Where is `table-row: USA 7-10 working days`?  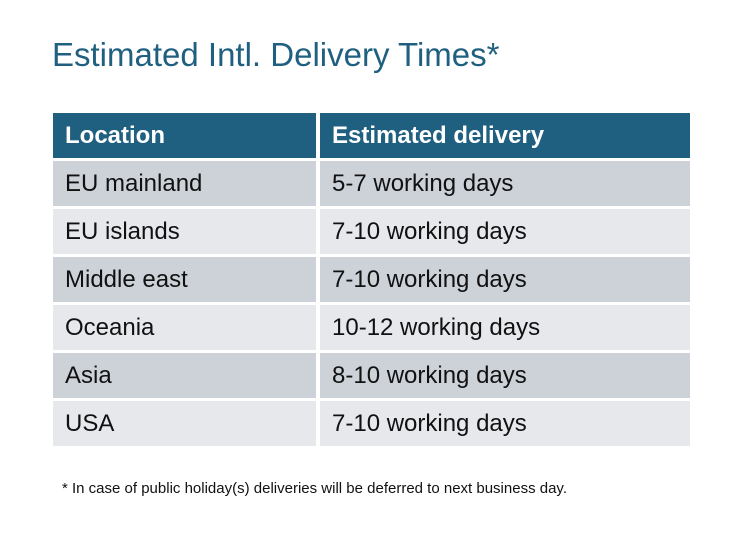 table-row: USA 7-10 working days is located at coordinates (371, 423).